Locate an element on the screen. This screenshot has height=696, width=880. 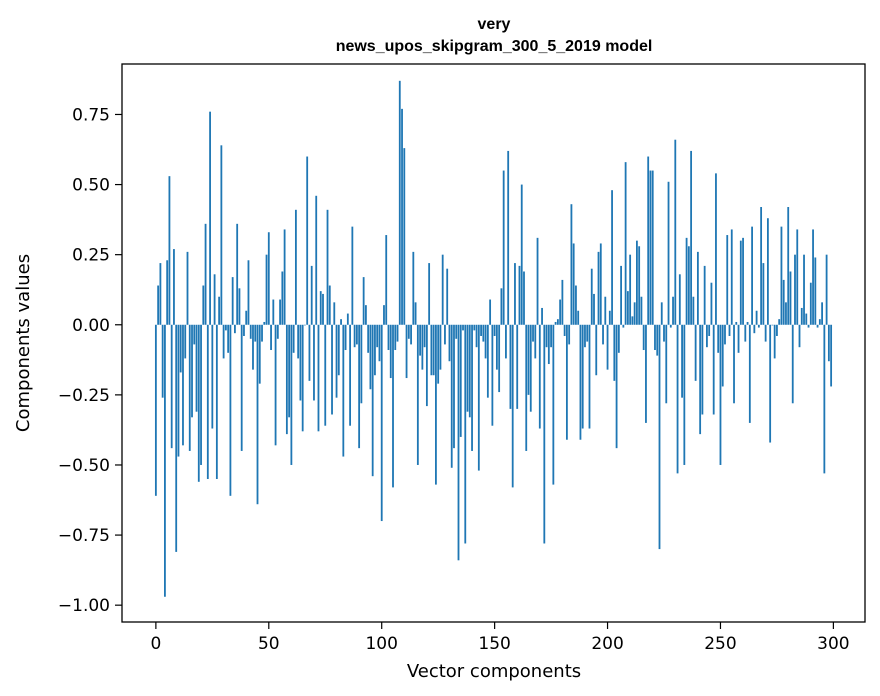
x-axis-label: Vector components is located at coordinates (494, 671).